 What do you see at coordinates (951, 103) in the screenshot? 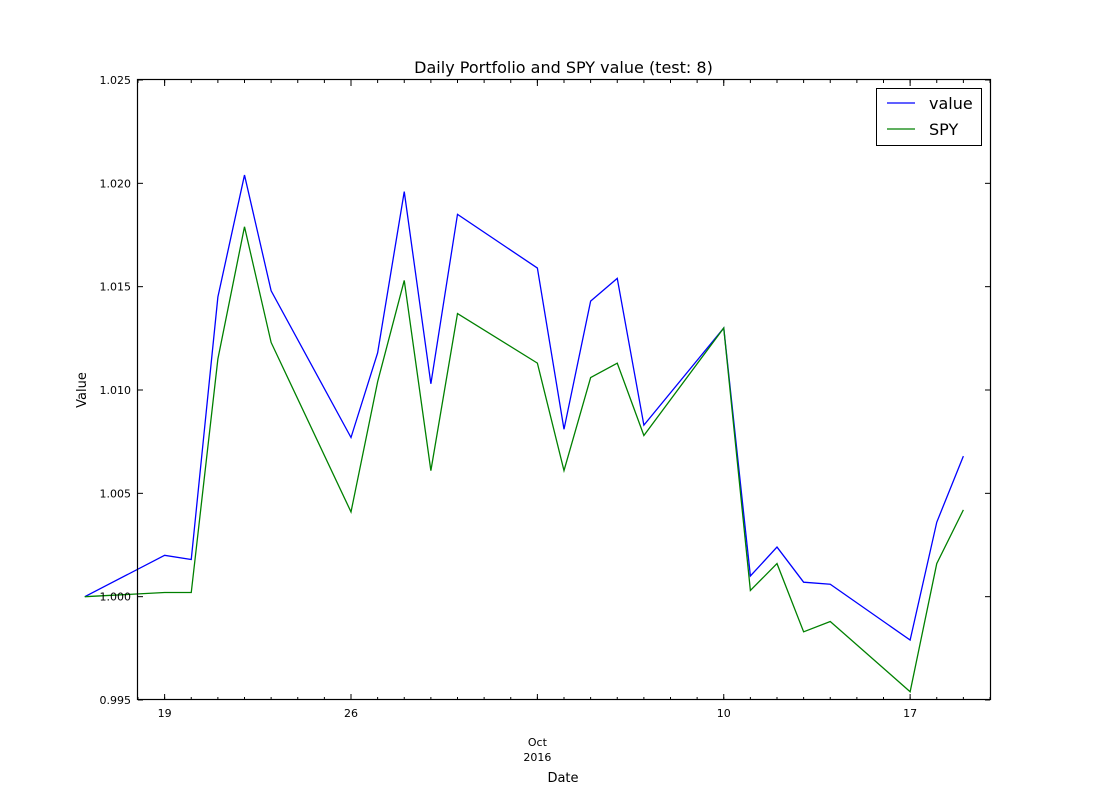
I see `legend-entry: value` at bounding box center [951, 103].